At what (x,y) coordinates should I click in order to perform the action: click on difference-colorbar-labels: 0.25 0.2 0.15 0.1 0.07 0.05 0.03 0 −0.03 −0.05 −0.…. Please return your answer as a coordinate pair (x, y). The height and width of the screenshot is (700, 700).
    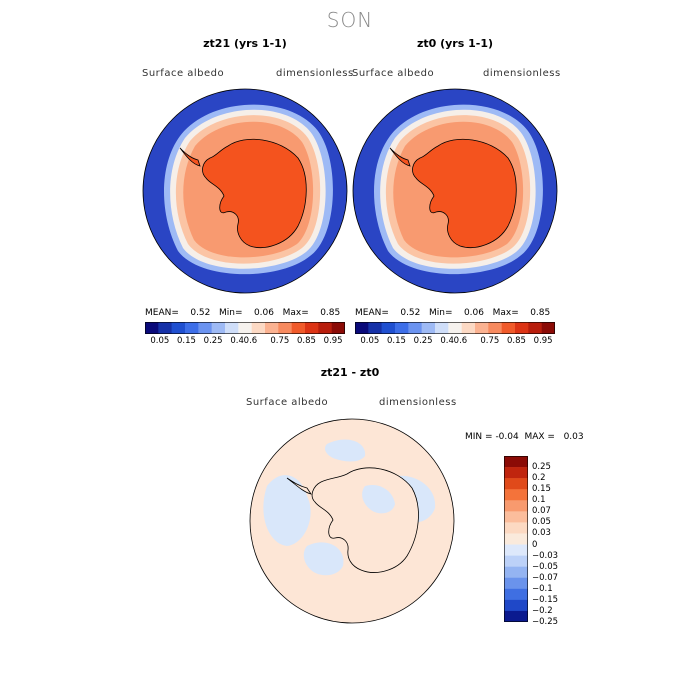
    Looking at the image, I should click on (572, 541).